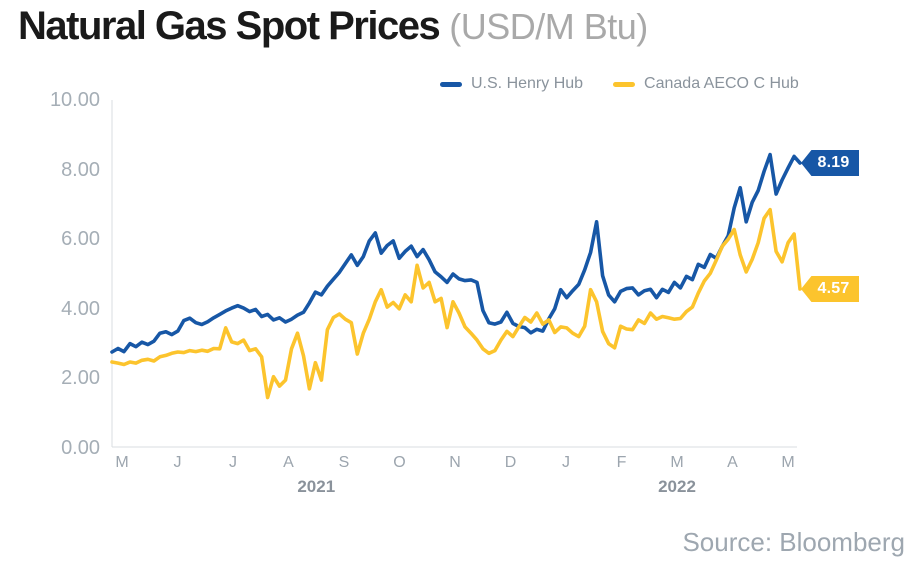 The image size is (911, 576). I want to click on legend-label-aeco-hub: Canada AECO C Hub, so click(721, 83).